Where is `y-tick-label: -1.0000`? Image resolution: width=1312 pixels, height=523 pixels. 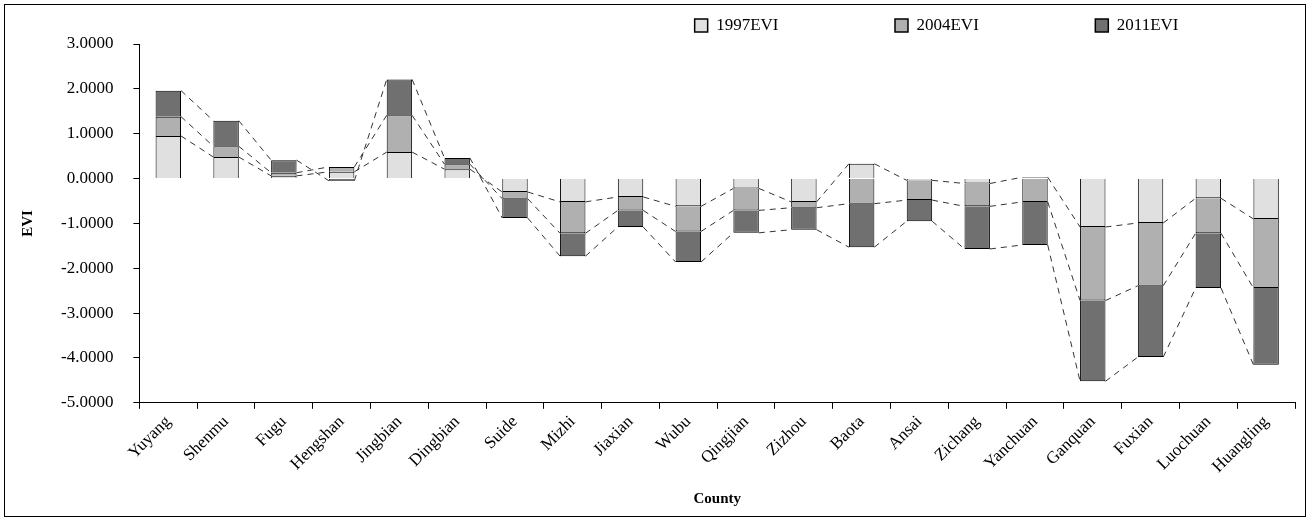
y-tick-label: -1.0000 is located at coordinates (87, 222).